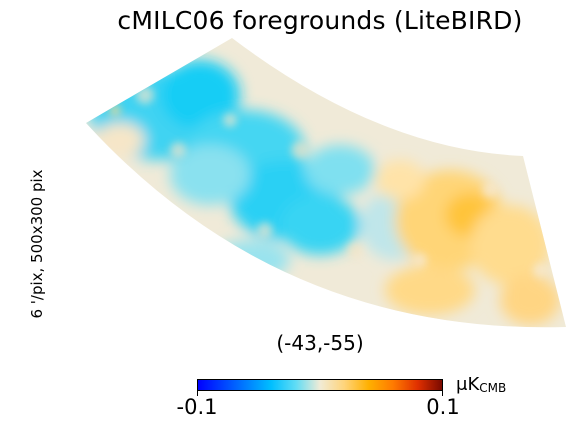 The height and width of the screenshot is (429, 580). What do you see at coordinates (197, 407) in the screenshot?
I see `colorbar-min-label: -0.1` at bounding box center [197, 407].